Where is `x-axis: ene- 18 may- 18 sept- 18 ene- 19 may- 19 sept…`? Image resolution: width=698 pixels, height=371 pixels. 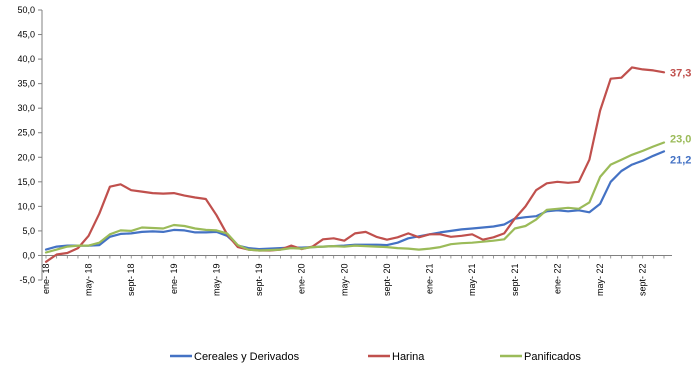 x-axis: ene- 18 may- 18 sept- 18 ene- 19 may- 19 sept… is located at coordinates (356, 275).